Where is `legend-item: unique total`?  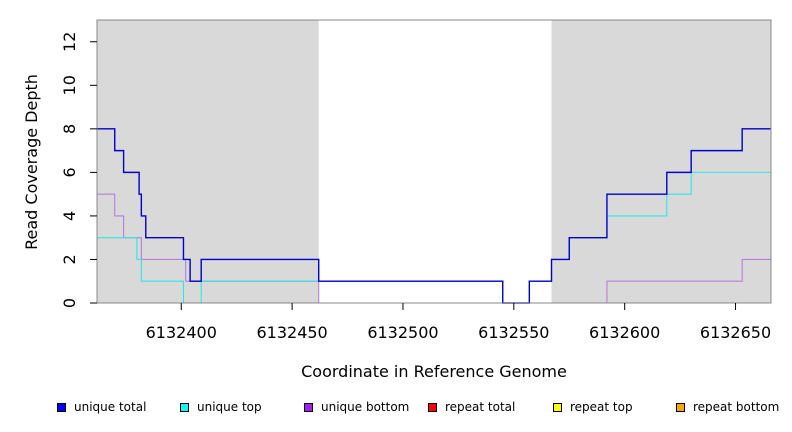
legend-item: unique total is located at coordinates (101, 407).